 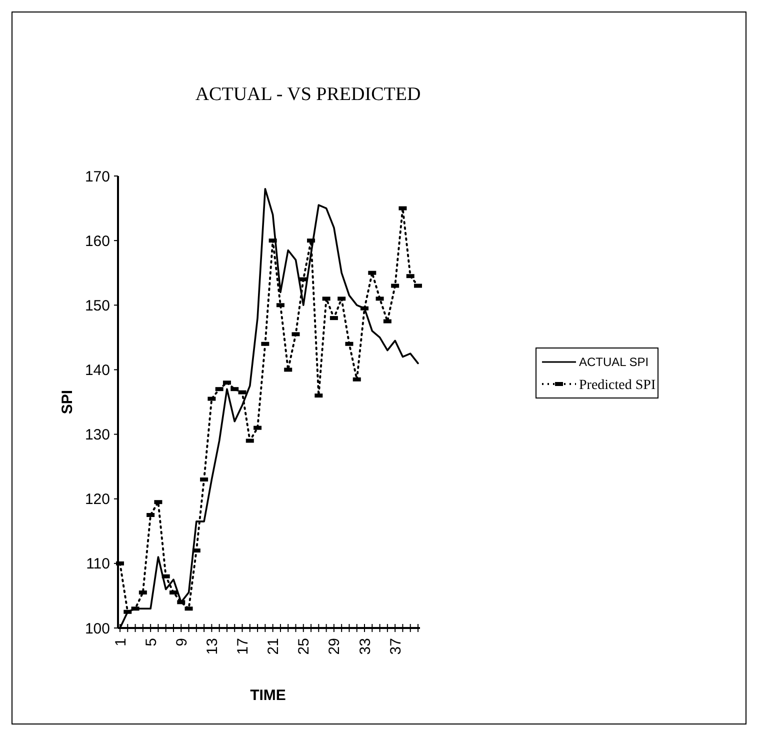 What do you see at coordinates (335, 646) in the screenshot?
I see `x-tick-label: 29` at bounding box center [335, 646].